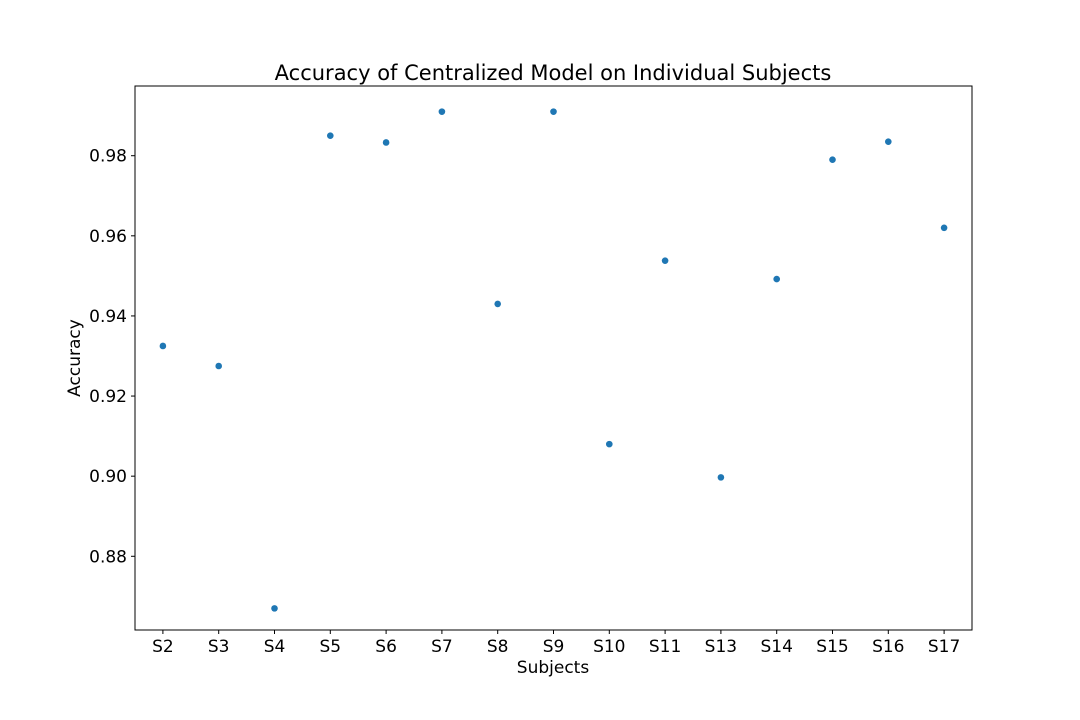 The image size is (1080, 720). I want to click on x-axis-label: Subjects, so click(553, 668).